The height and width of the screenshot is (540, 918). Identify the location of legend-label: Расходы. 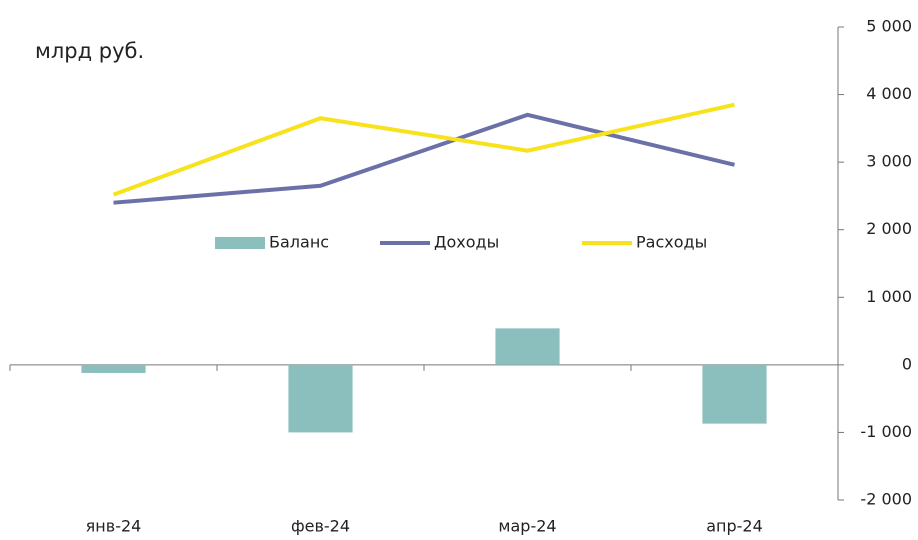
(671, 242).